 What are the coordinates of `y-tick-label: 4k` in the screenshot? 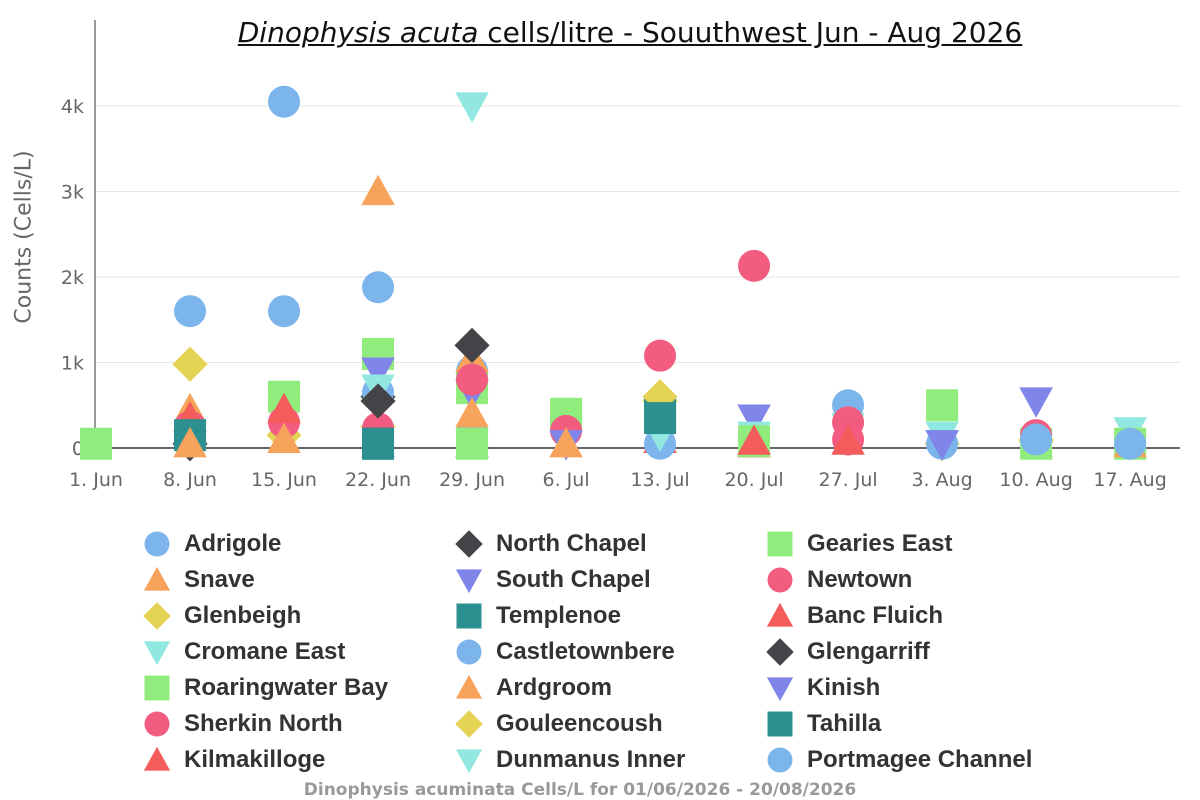 It's located at (72, 107).